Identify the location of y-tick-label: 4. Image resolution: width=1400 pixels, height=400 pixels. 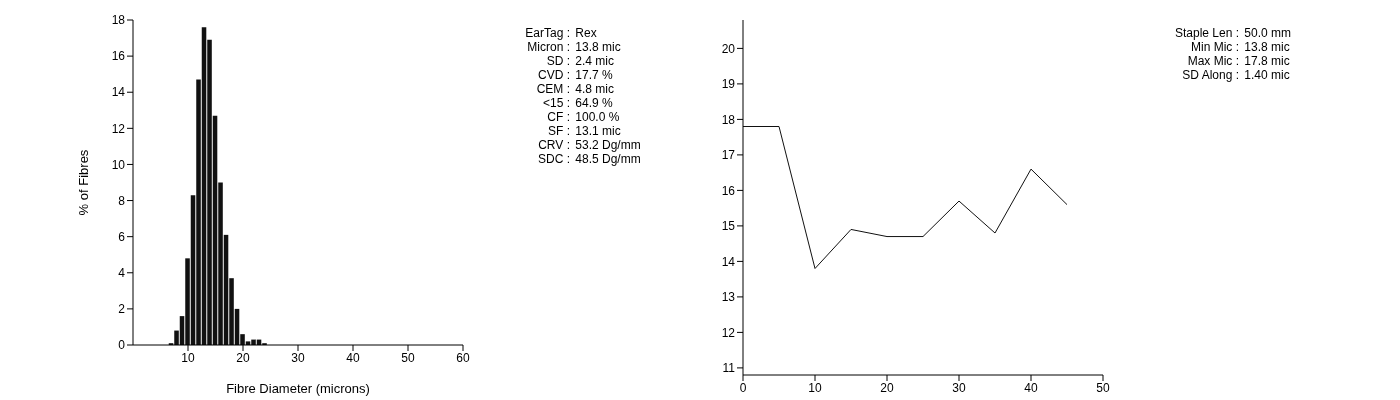
(122, 273).